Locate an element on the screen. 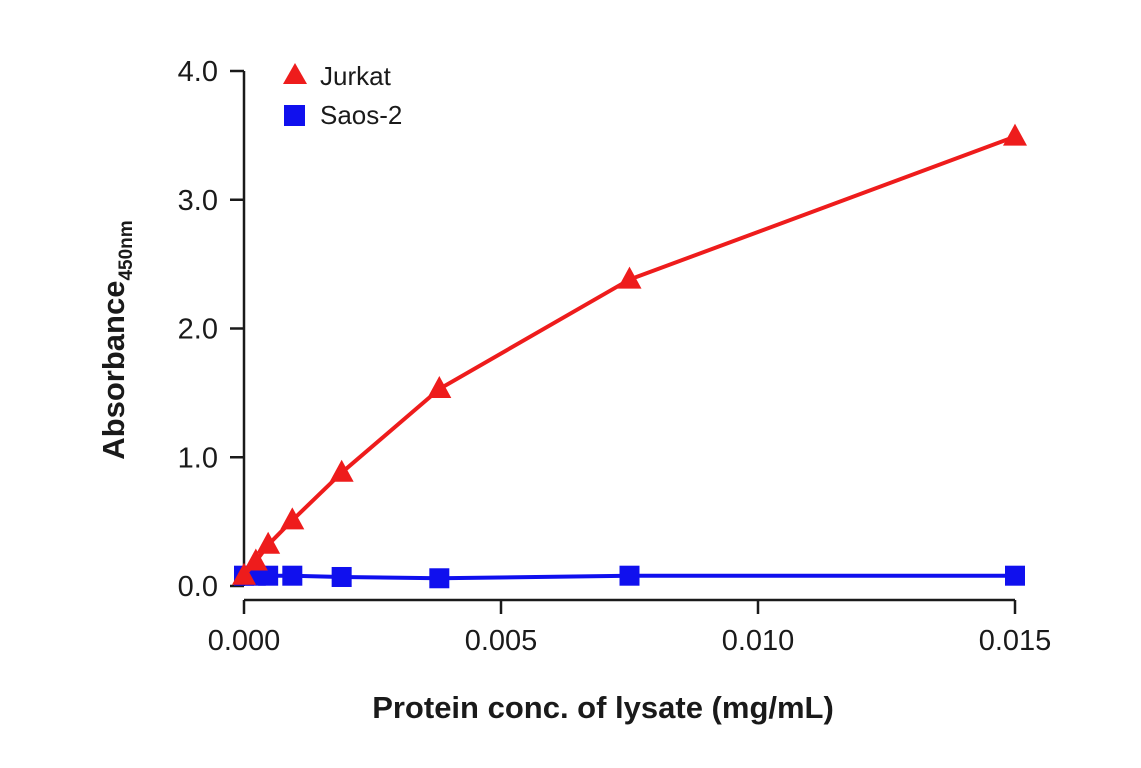 This screenshot has height=768, width=1141. legend-label-saos-2: Saos-2 is located at coordinates (361, 115).